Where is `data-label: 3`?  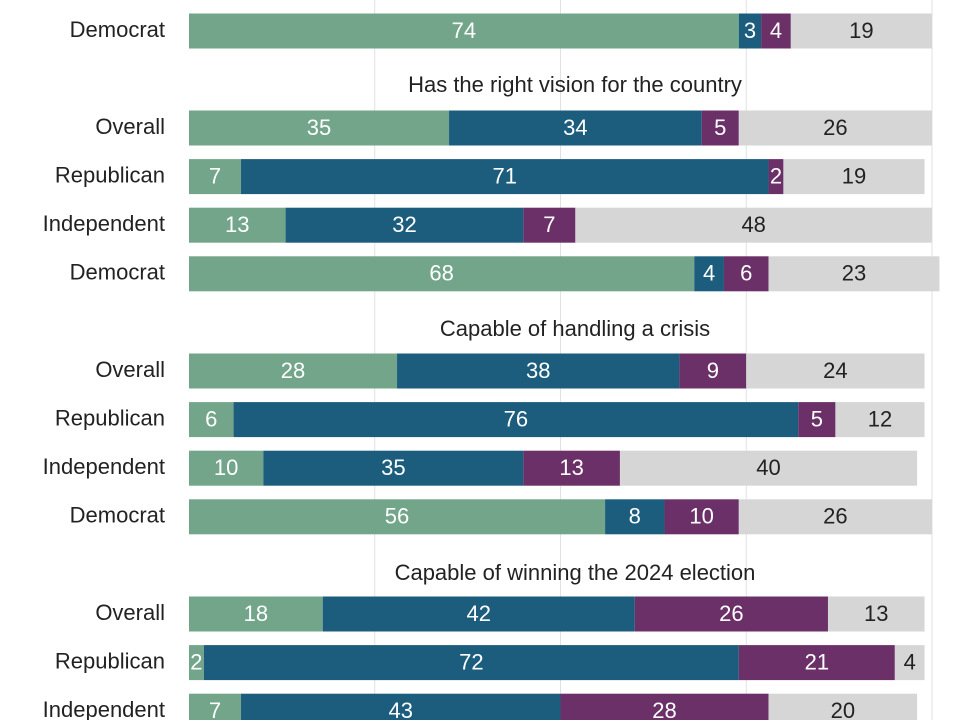 data-label: 3 is located at coordinates (750, 30).